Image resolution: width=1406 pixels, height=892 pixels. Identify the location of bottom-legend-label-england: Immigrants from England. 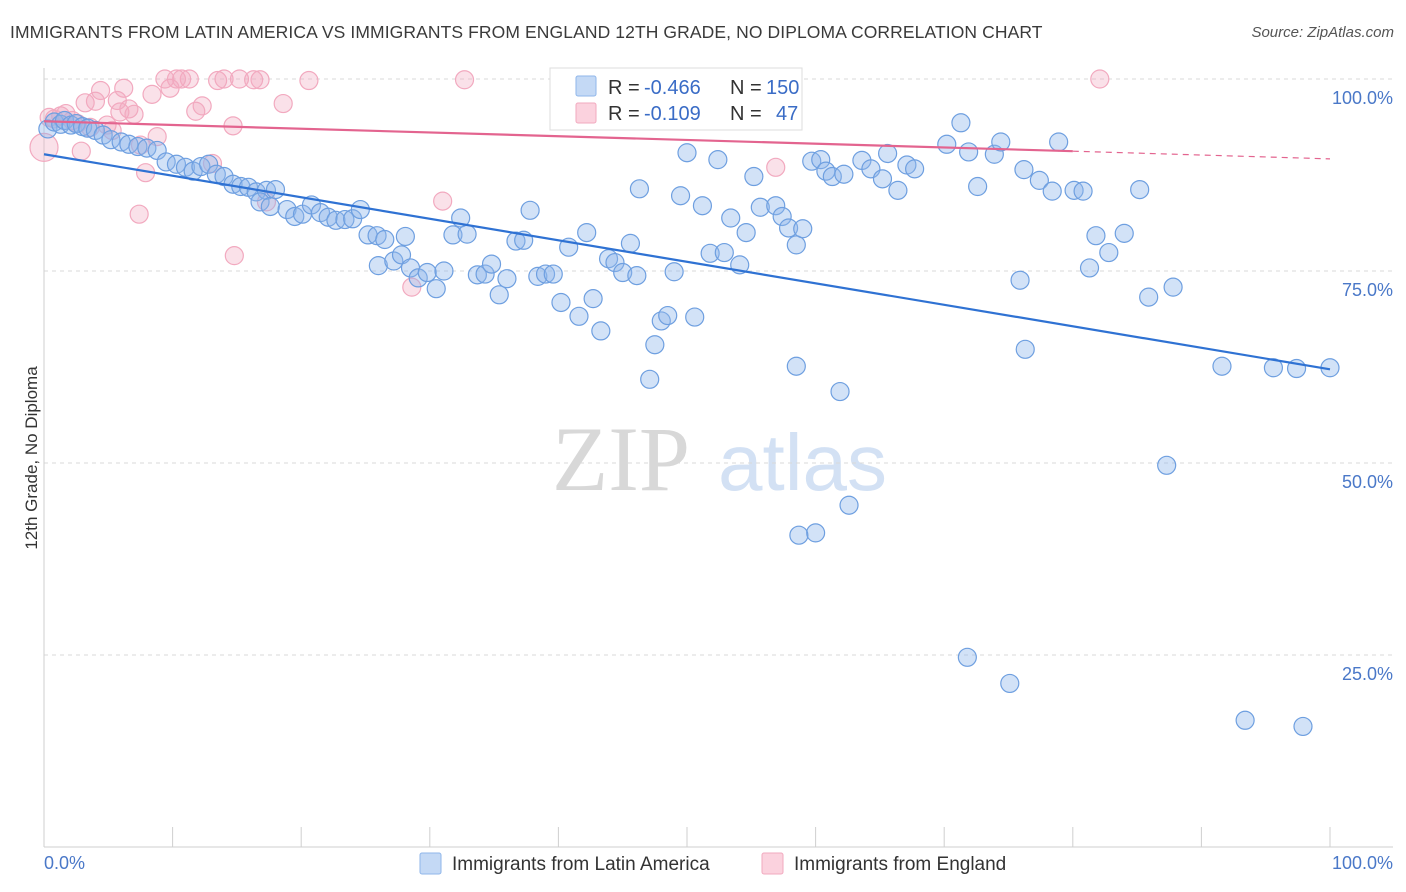
(900, 864).